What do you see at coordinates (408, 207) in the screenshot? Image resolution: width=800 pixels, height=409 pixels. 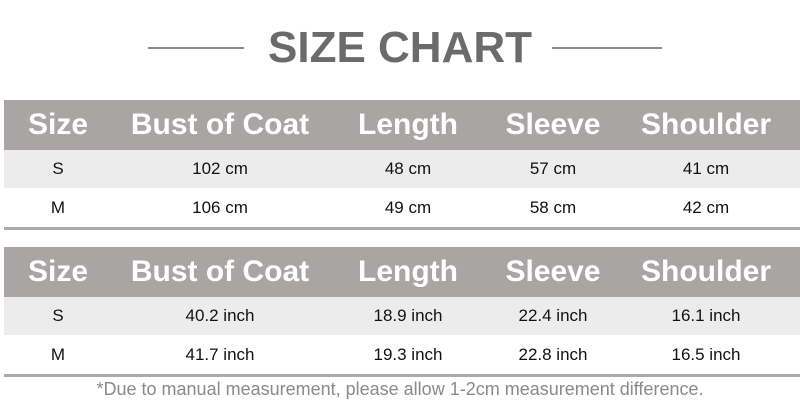 I see `table-cell: 49 cm` at bounding box center [408, 207].